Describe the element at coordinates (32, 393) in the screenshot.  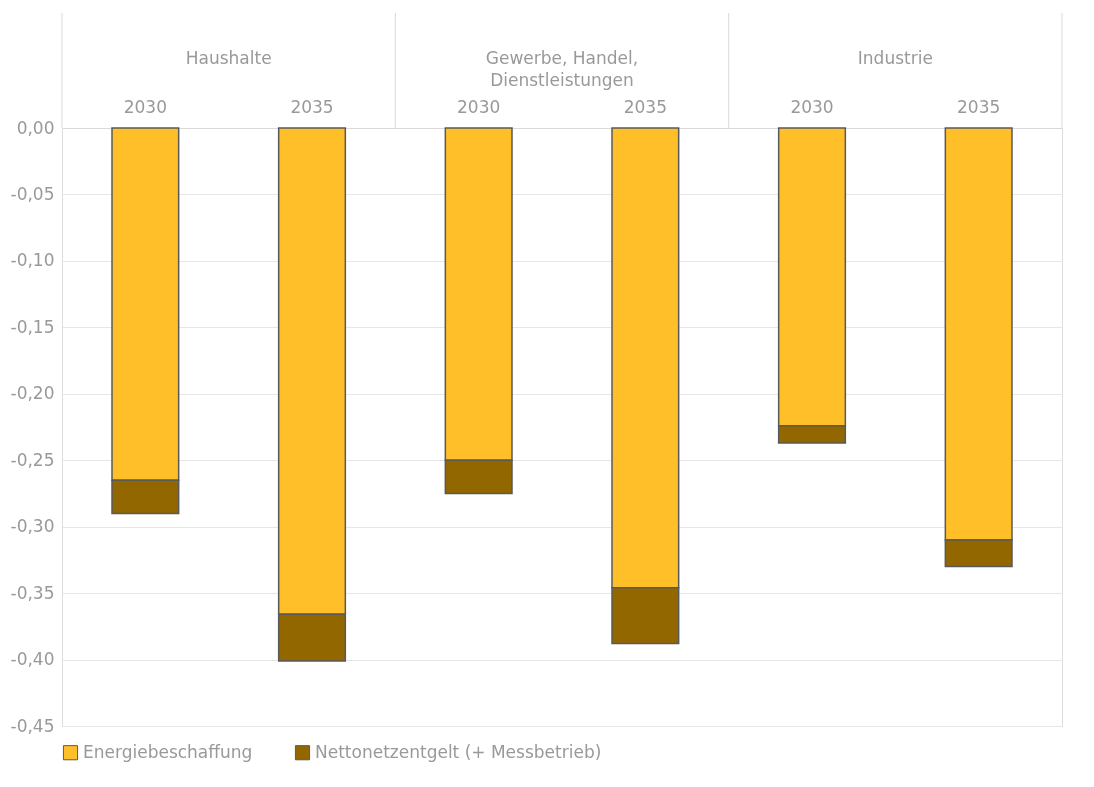
I see `y-tick-label: -0,20` at that location.